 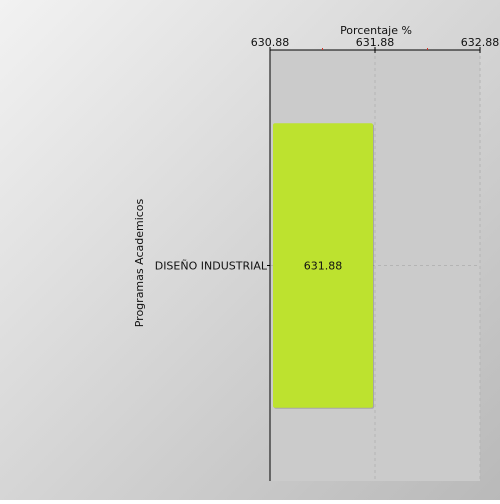 What do you see at coordinates (139, 262) in the screenshot?
I see `y-axis-title: Programas Academicos` at bounding box center [139, 262].